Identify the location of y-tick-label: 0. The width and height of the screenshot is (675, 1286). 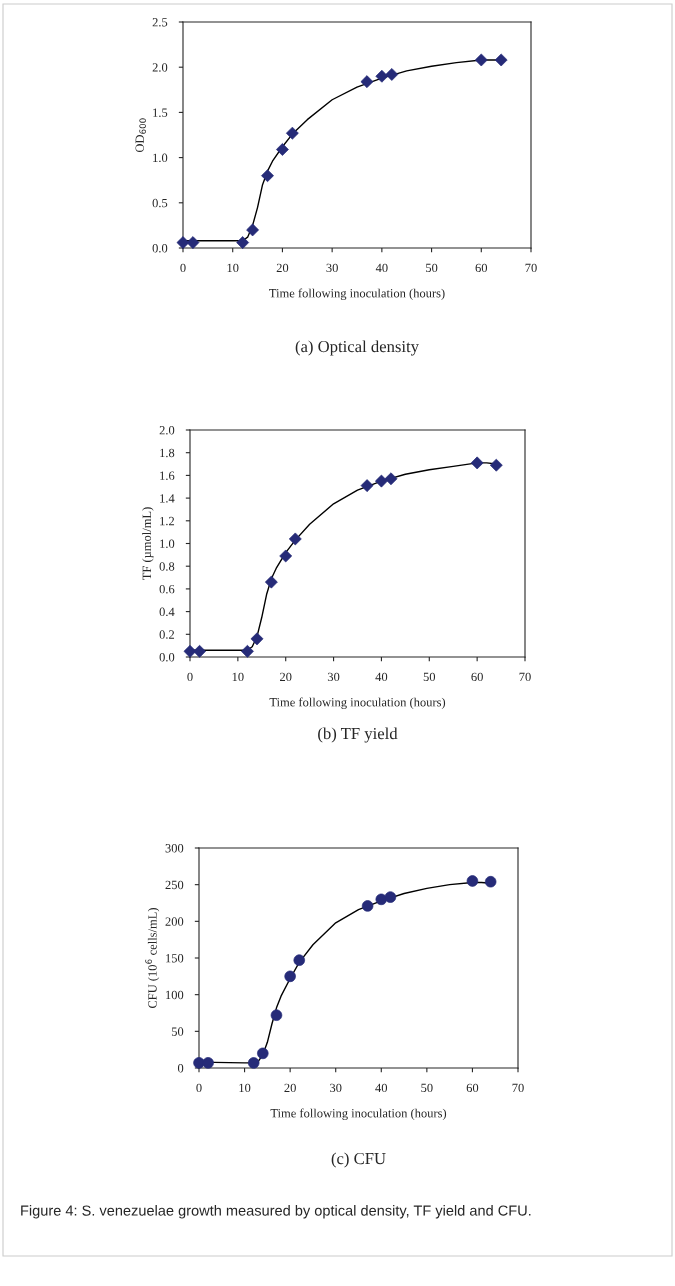
(180, 1068).